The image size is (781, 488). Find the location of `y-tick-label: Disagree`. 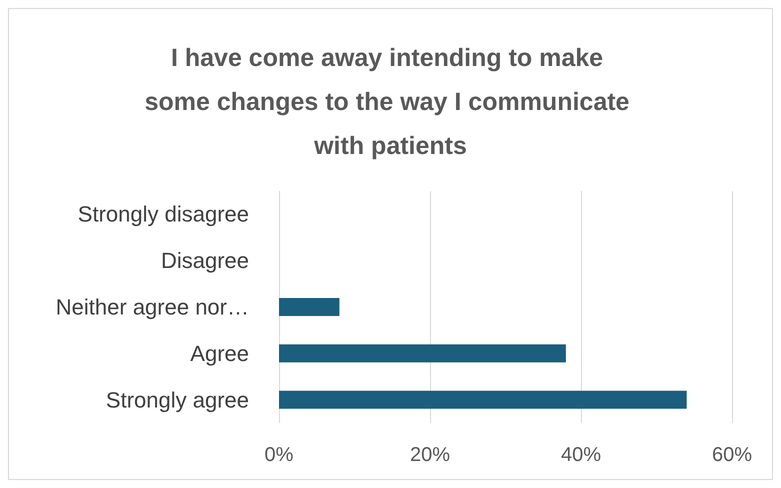

y-tick-label: Disagree is located at coordinates (204, 261).